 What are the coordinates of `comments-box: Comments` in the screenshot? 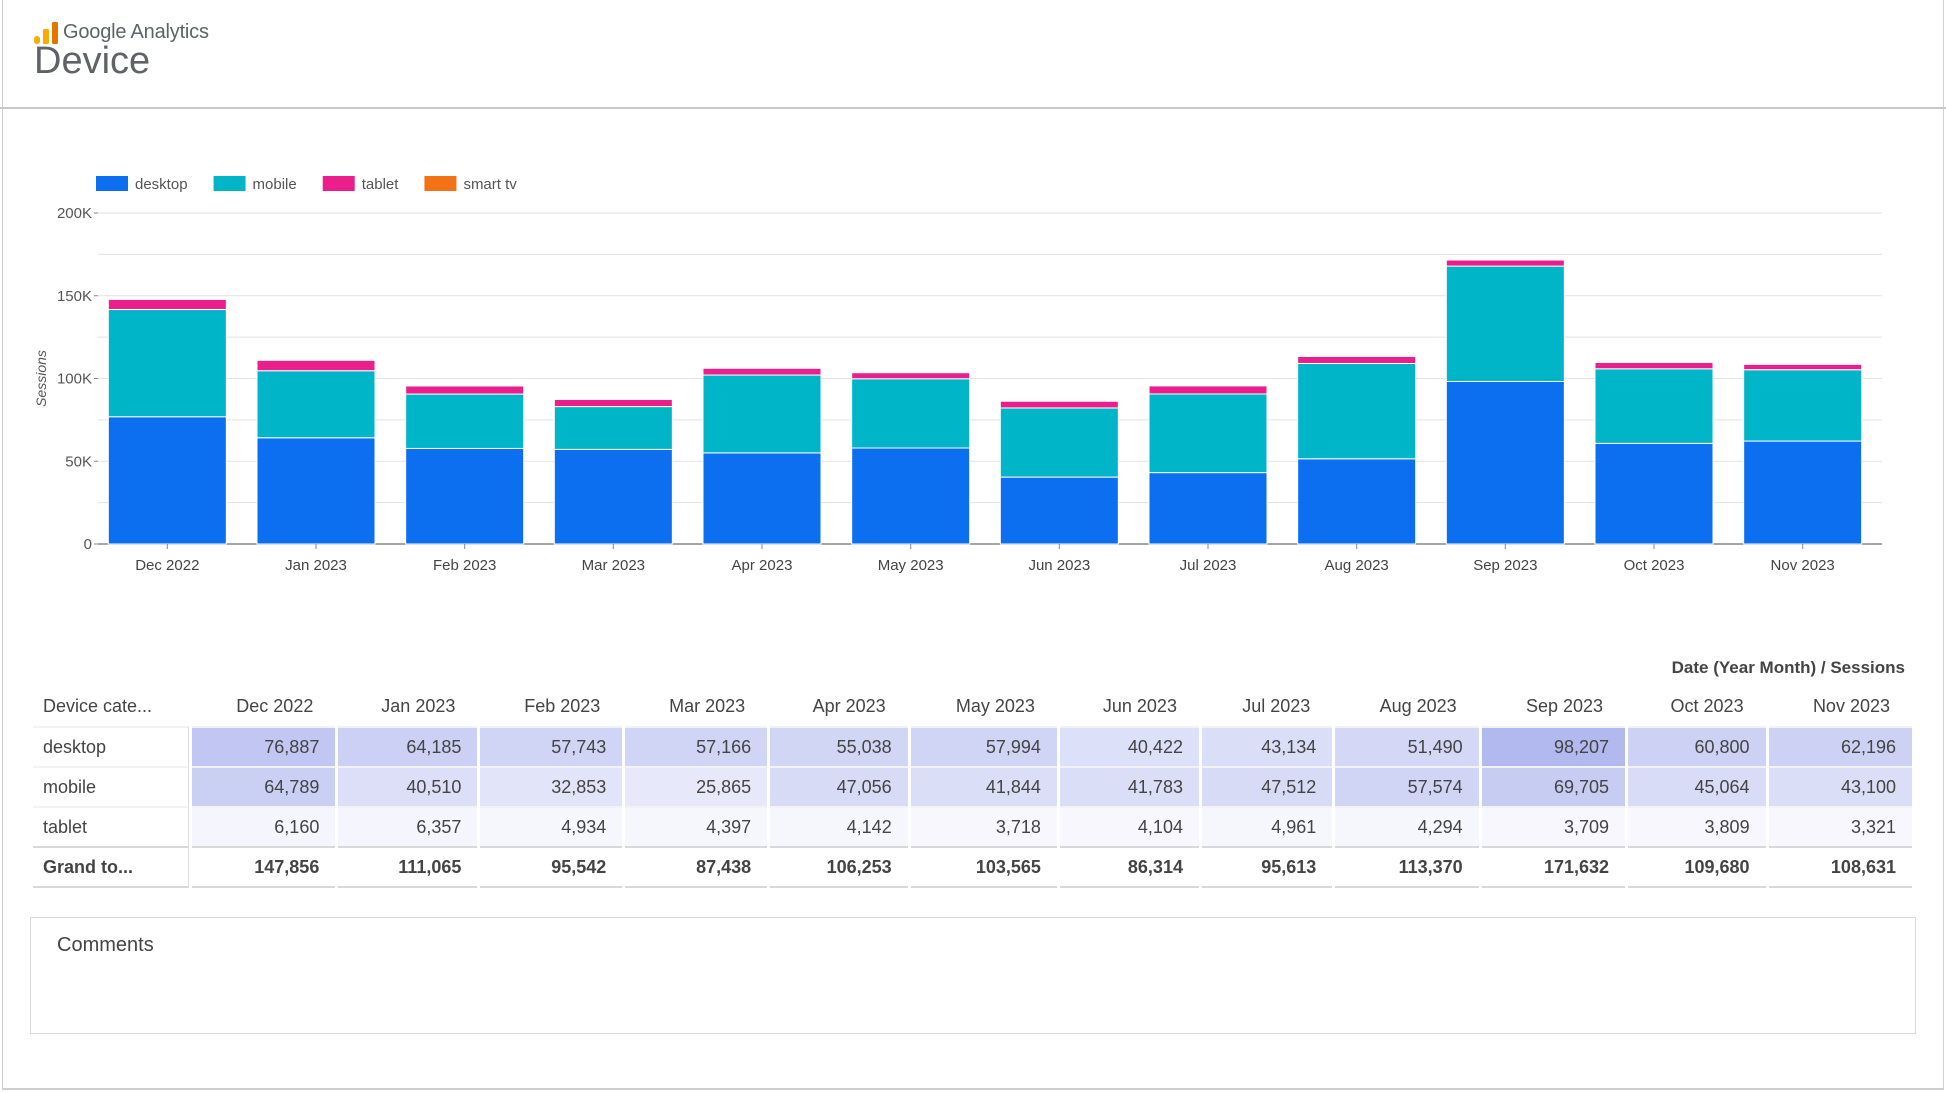 It's located at (973, 975).